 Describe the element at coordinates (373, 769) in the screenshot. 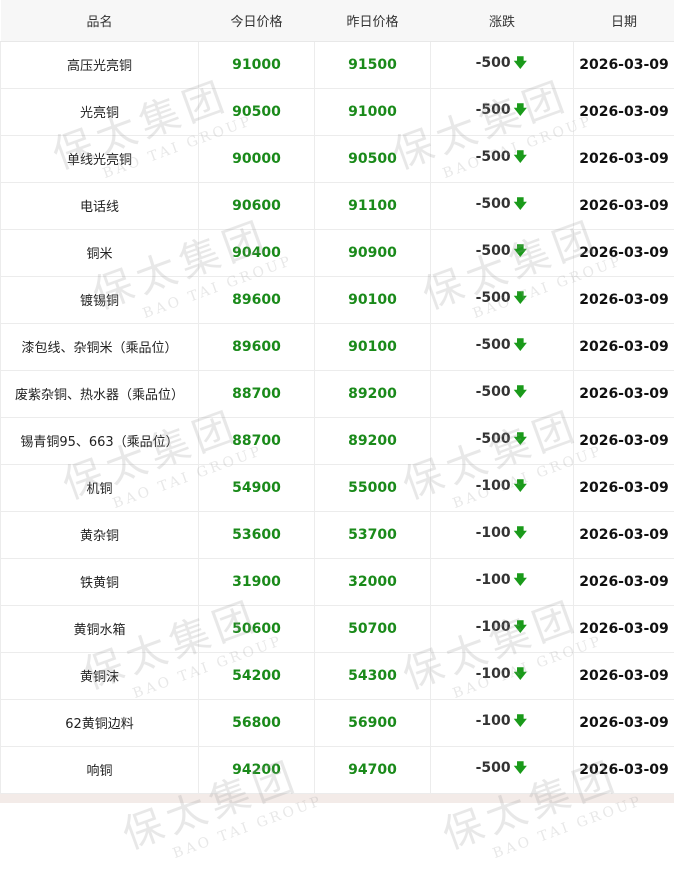

I see `yesterday-price: 94700` at that location.